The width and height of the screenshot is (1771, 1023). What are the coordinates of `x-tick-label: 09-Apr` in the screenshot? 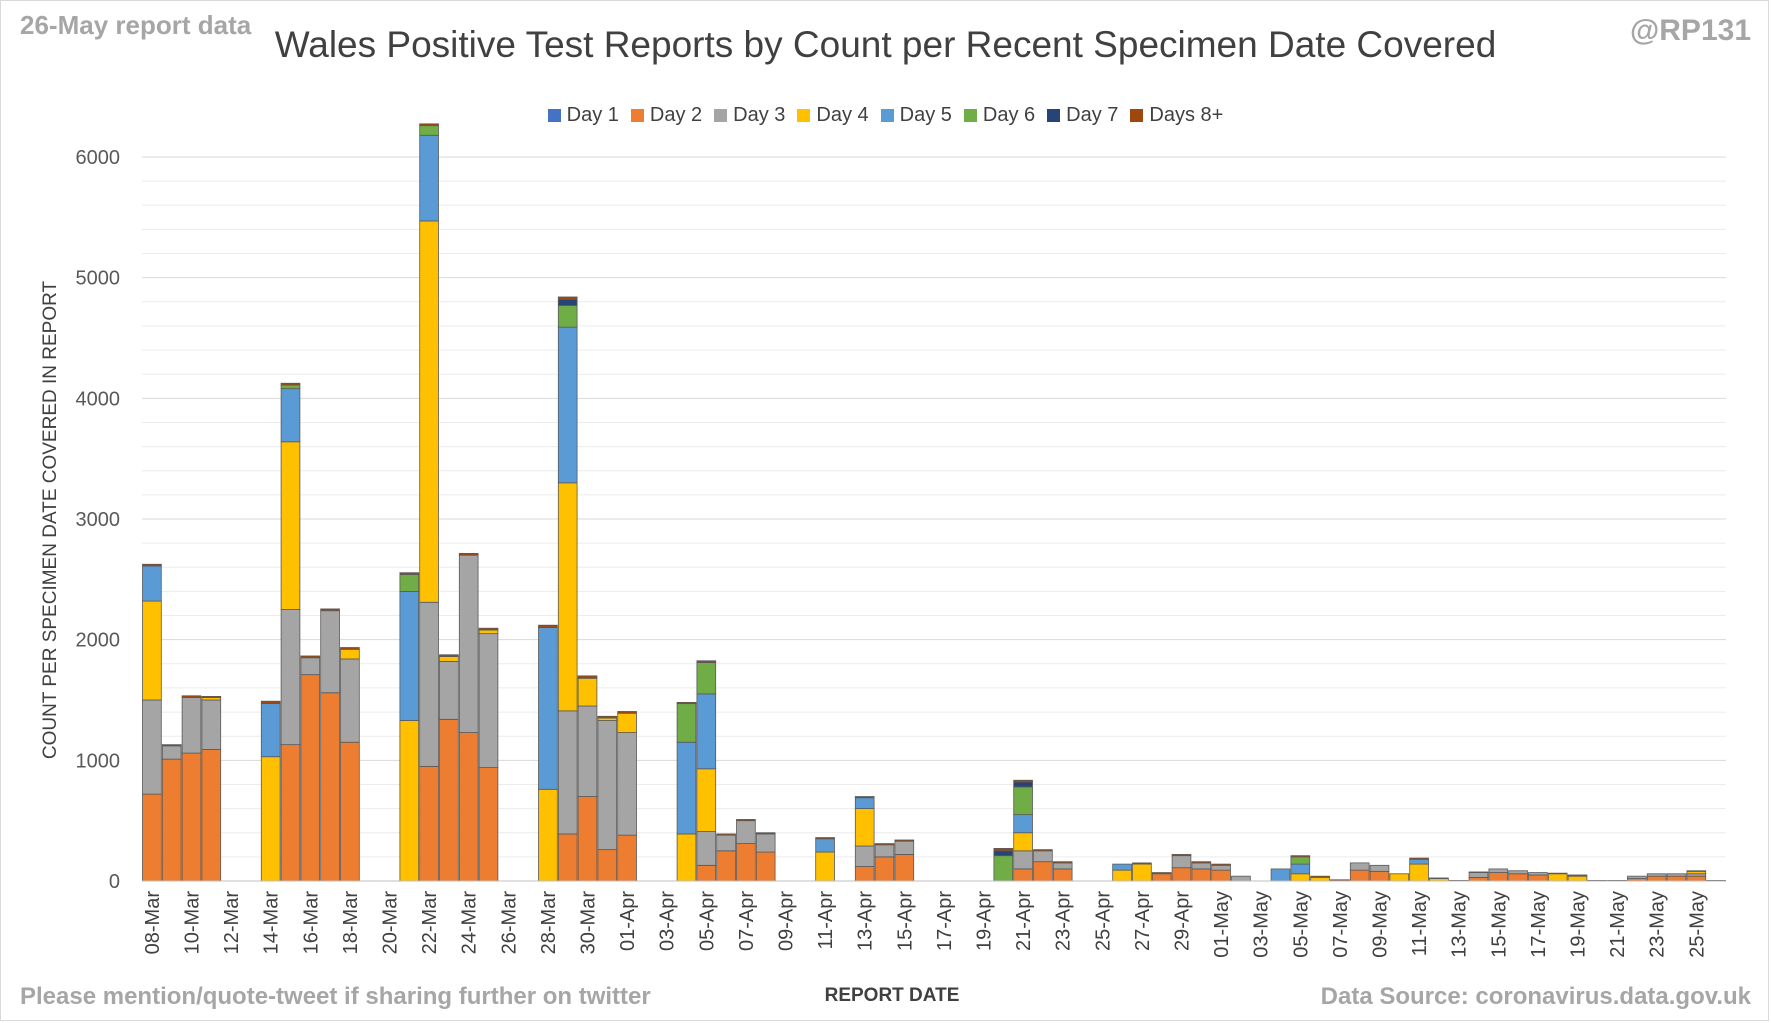 It's located at (787, 921).